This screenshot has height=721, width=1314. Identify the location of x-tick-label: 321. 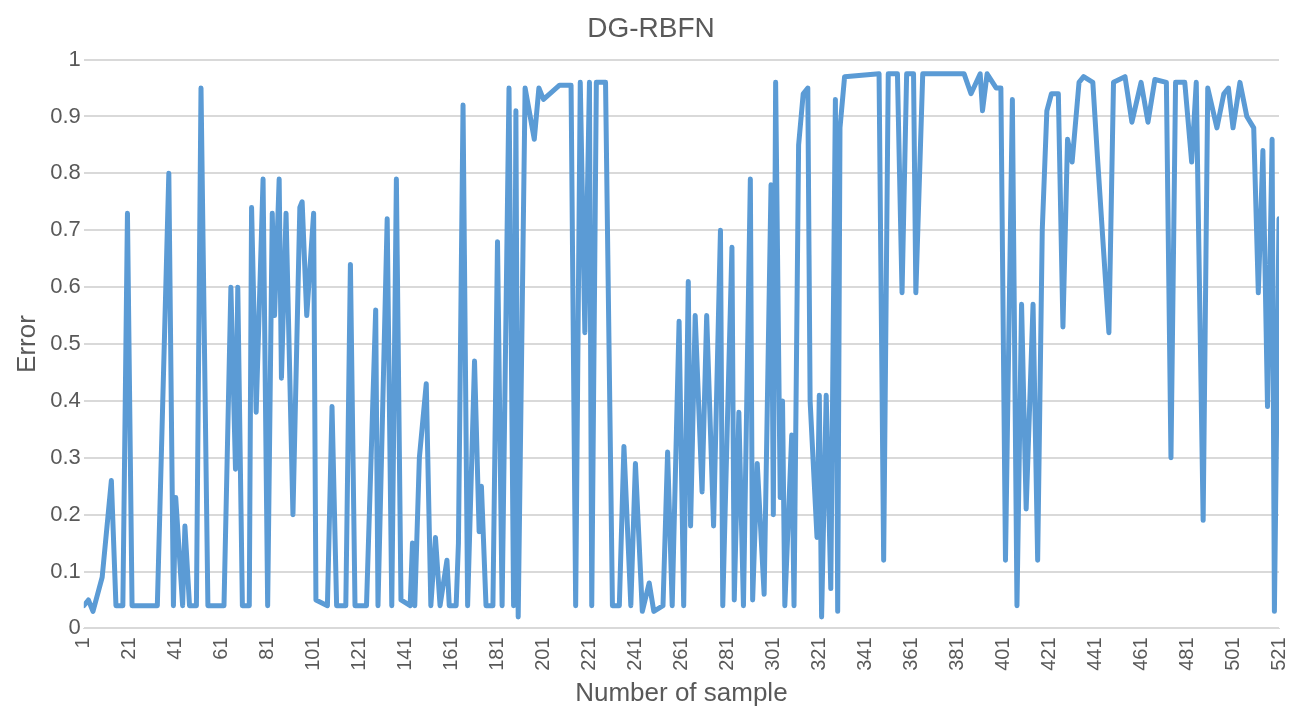
(817, 654).